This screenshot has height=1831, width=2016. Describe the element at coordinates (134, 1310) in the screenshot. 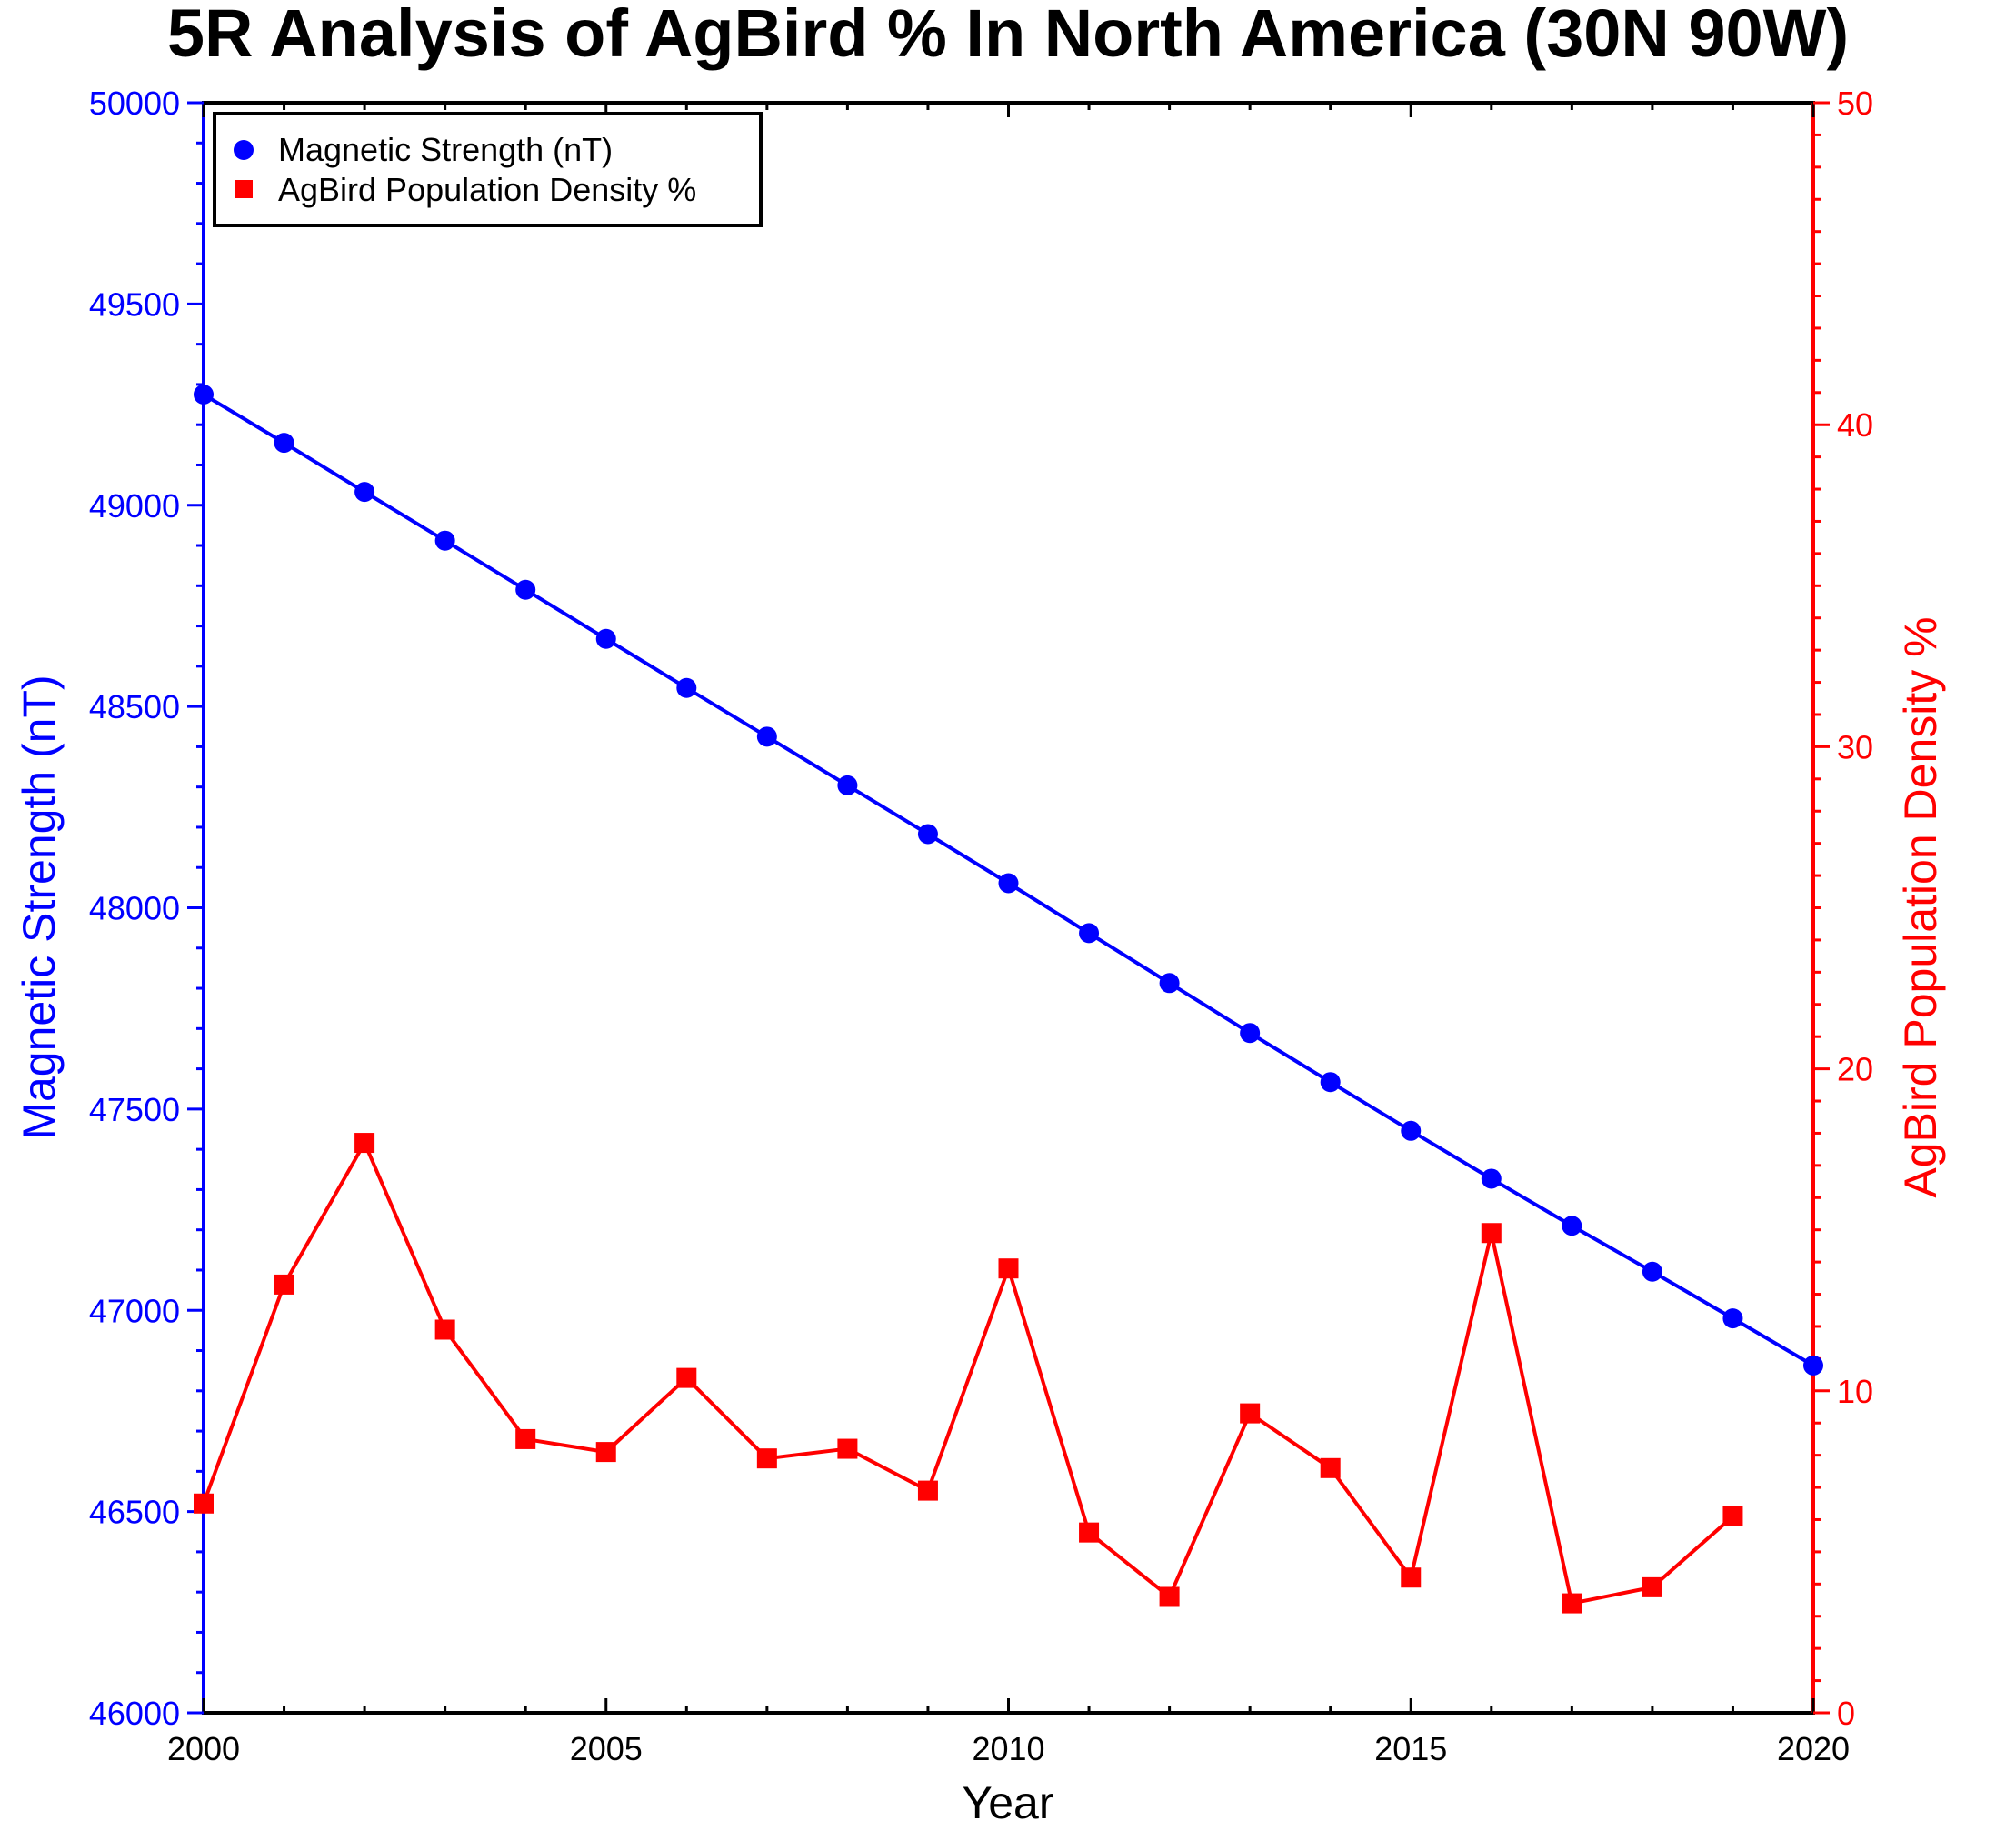

I see `y-left-tick-label: 47000` at that location.